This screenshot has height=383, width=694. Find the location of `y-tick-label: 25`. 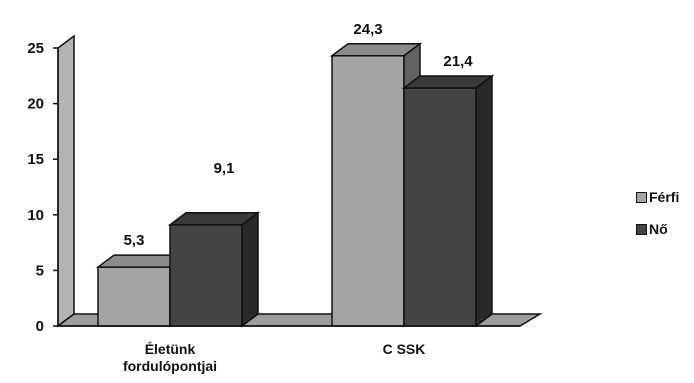

y-tick-label: 25 is located at coordinates (35, 48).